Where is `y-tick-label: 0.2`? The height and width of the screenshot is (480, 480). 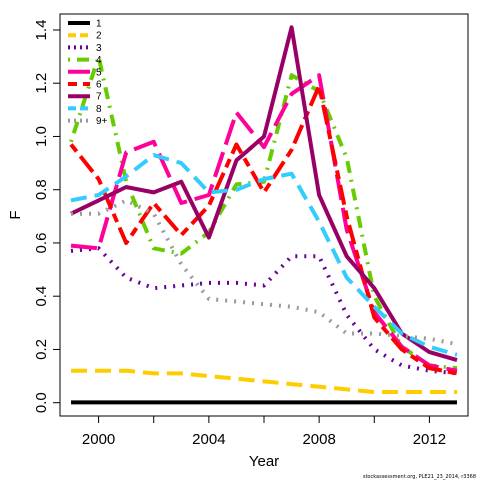 y-tick-label: 0.2 is located at coordinates (41, 349).